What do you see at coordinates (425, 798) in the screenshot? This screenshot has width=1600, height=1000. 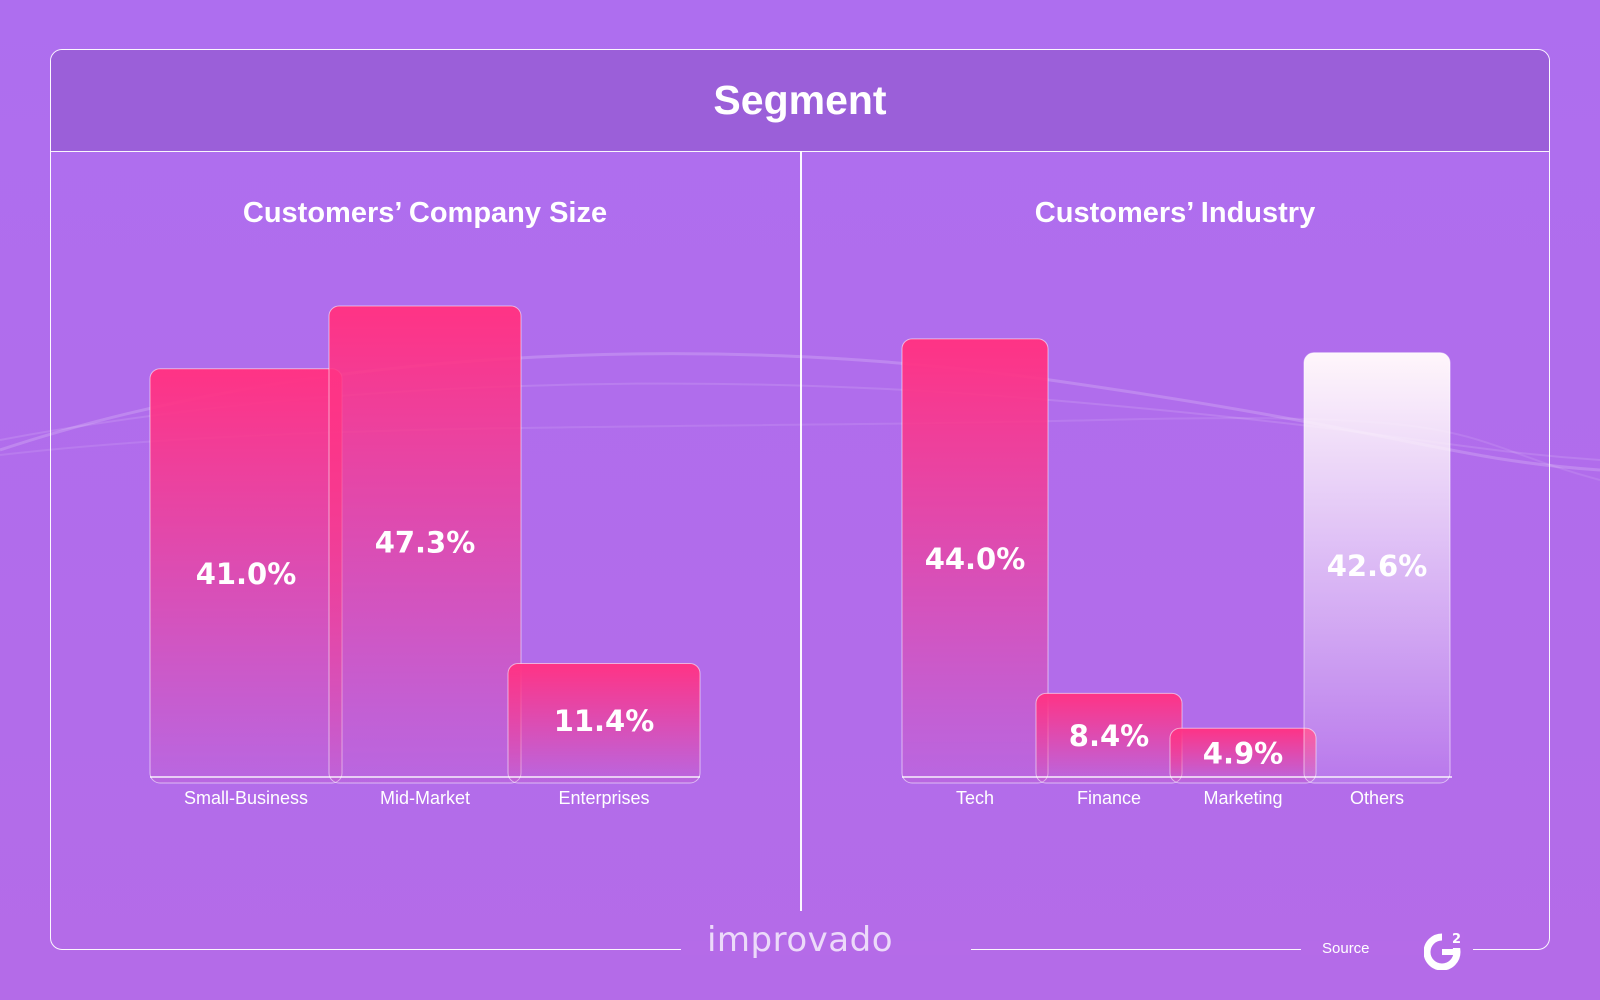 I see `tick-label-mid-market: Mid-Market` at bounding box center [425, 798].